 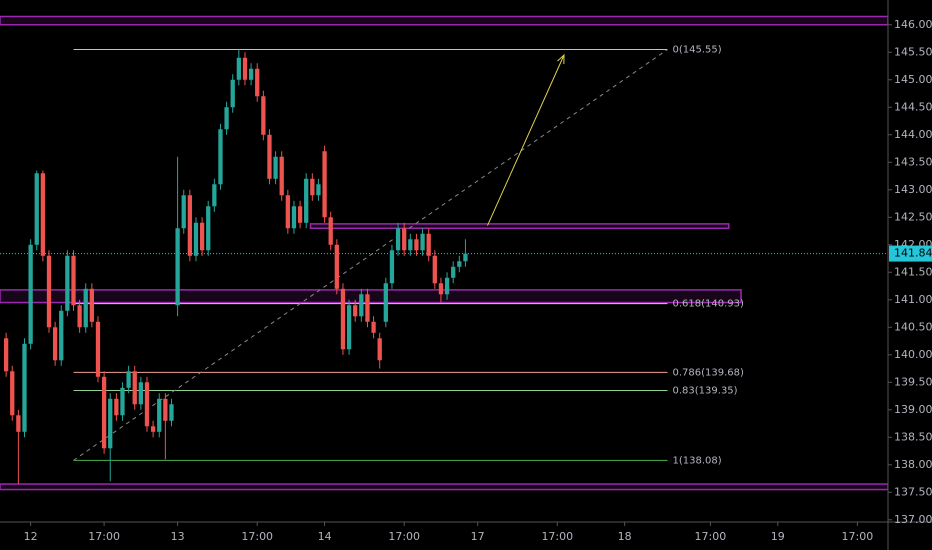 I want to click on y-tick-label: 146.00, so click(x=913, y=24).